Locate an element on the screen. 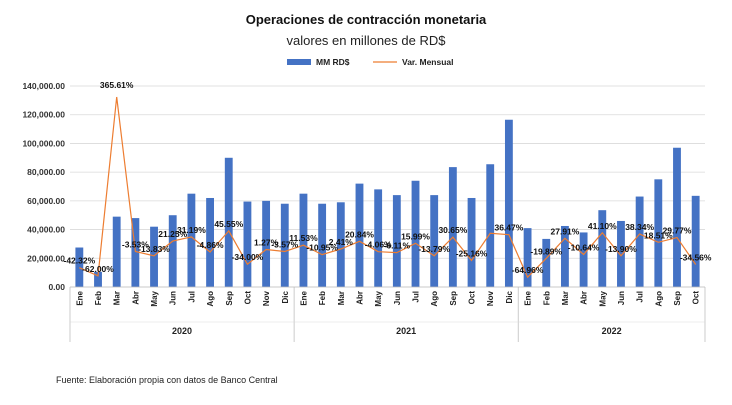 The height and width of the screenshot is (405, 732). data-label: 18.51% is located at coordinates (658, 235).